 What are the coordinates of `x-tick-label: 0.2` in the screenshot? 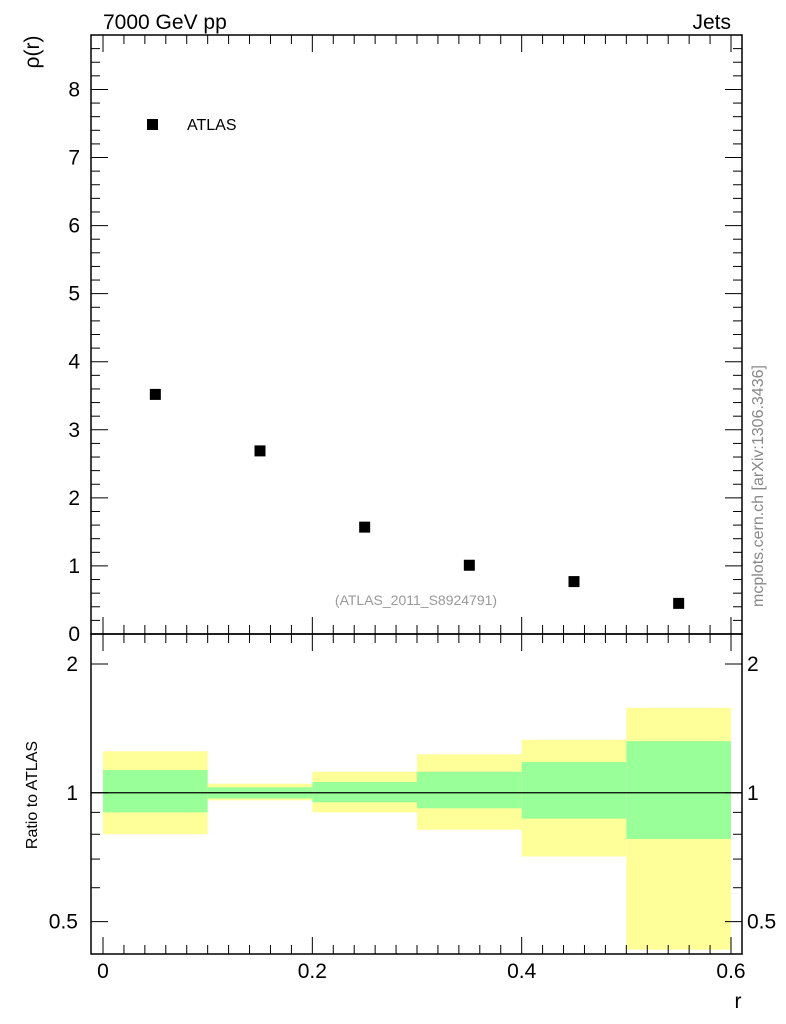 It's located at (312, 971).